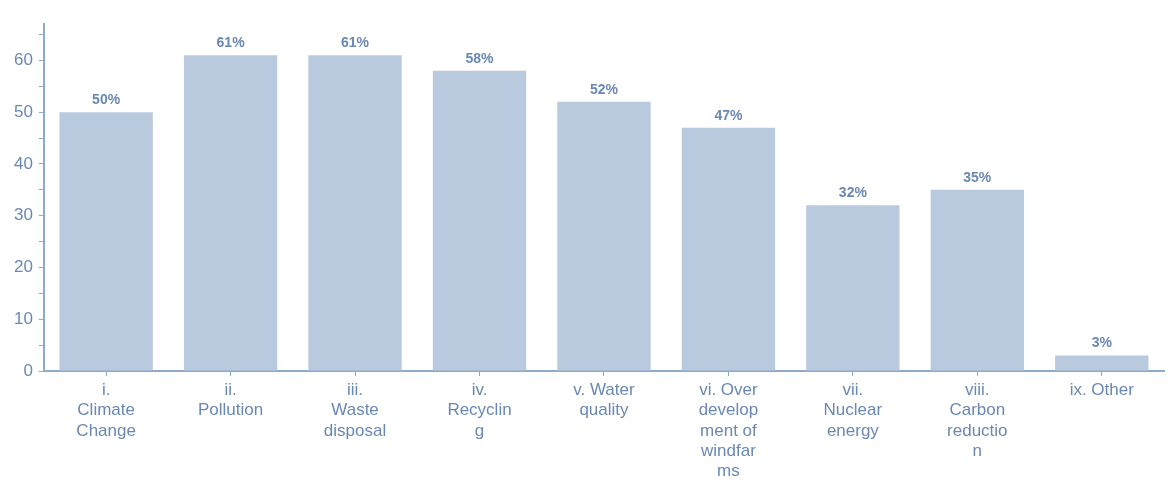  Describe the element at coordinates (23, 60) in the screenshot. I see `y-tick-label: 60` at that location.